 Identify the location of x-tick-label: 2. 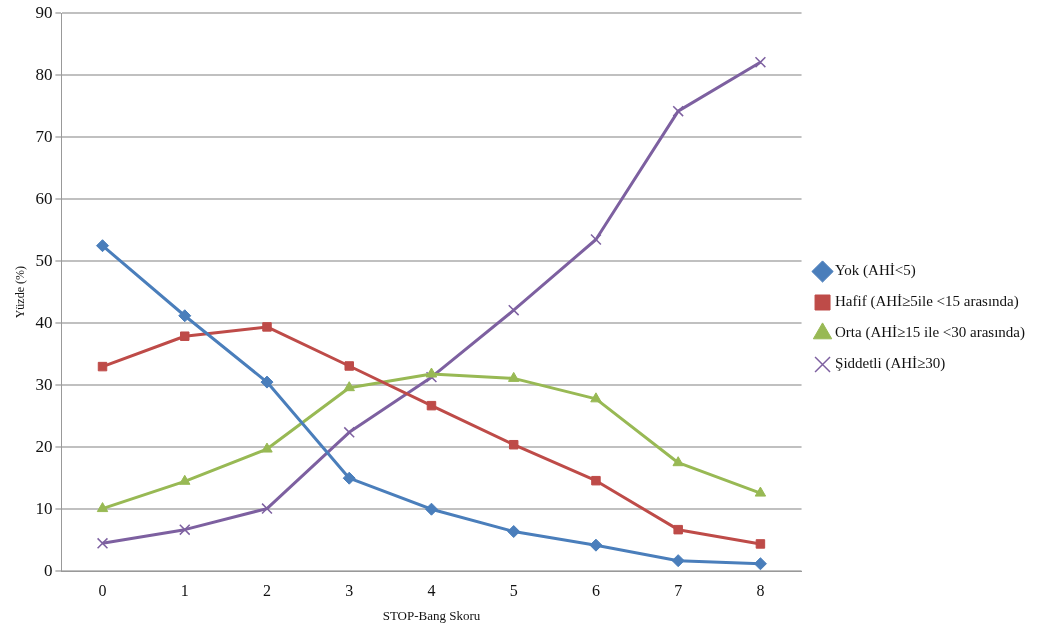
(266, 590).